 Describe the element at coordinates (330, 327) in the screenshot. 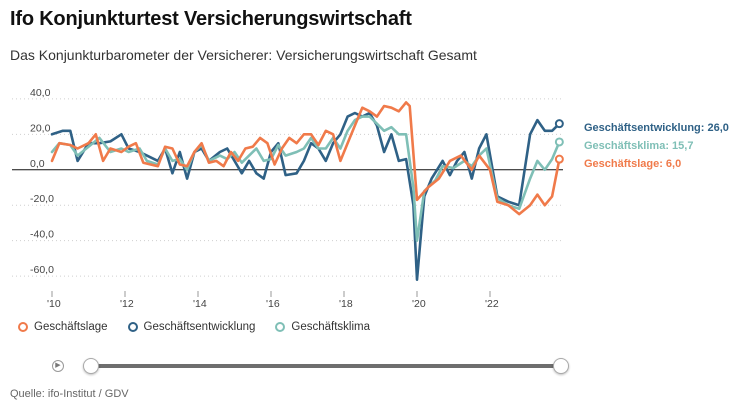

I see `legend-label: Geschäftsklima` at that location.